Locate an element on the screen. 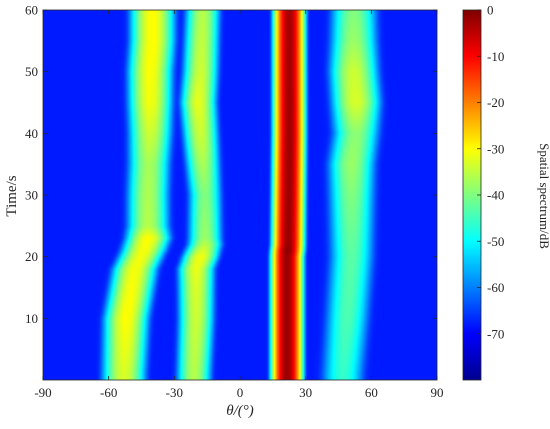 The width and height of the screenshot is (550, 429). colorbar-ticks: 0 -10 -20 -30 -40 -50 -60 -70 is located at coordinates (490, 172).